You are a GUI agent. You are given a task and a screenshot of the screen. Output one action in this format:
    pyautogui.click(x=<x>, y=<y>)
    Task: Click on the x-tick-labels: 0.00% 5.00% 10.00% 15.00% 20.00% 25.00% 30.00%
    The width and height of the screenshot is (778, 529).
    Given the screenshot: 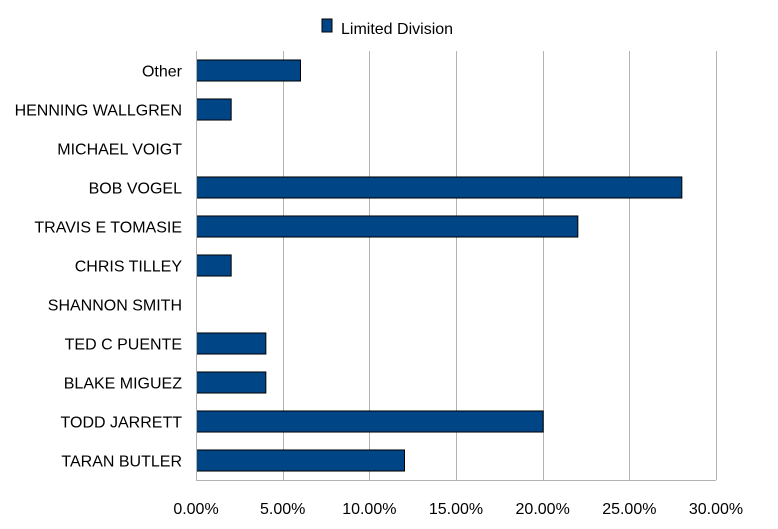 What is the action you would take?
    pyautogui.click(x=458, y=509)
    